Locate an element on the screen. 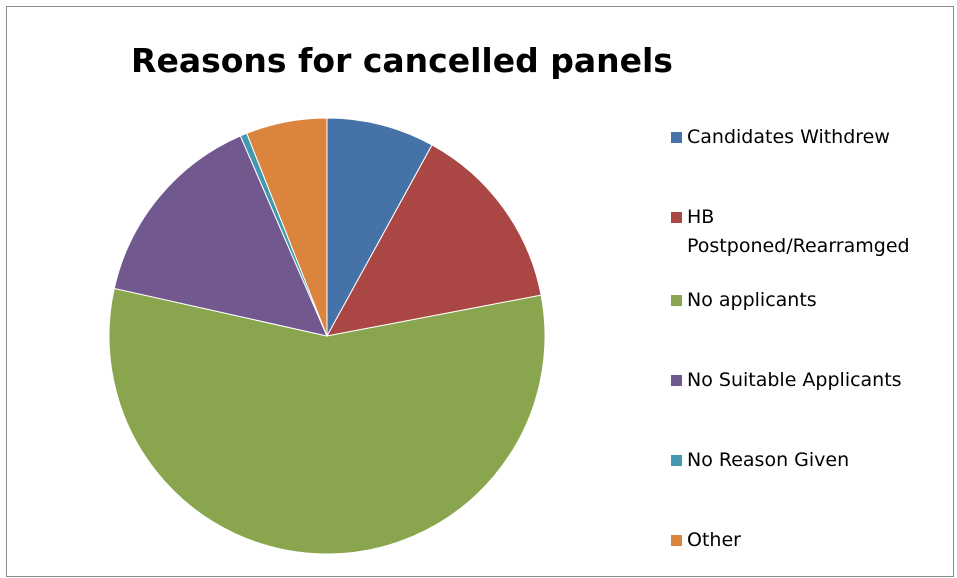 This screenshot has width=957, height=578. legend-label: No Suitable Applicants is located at coordinates (794, 380).